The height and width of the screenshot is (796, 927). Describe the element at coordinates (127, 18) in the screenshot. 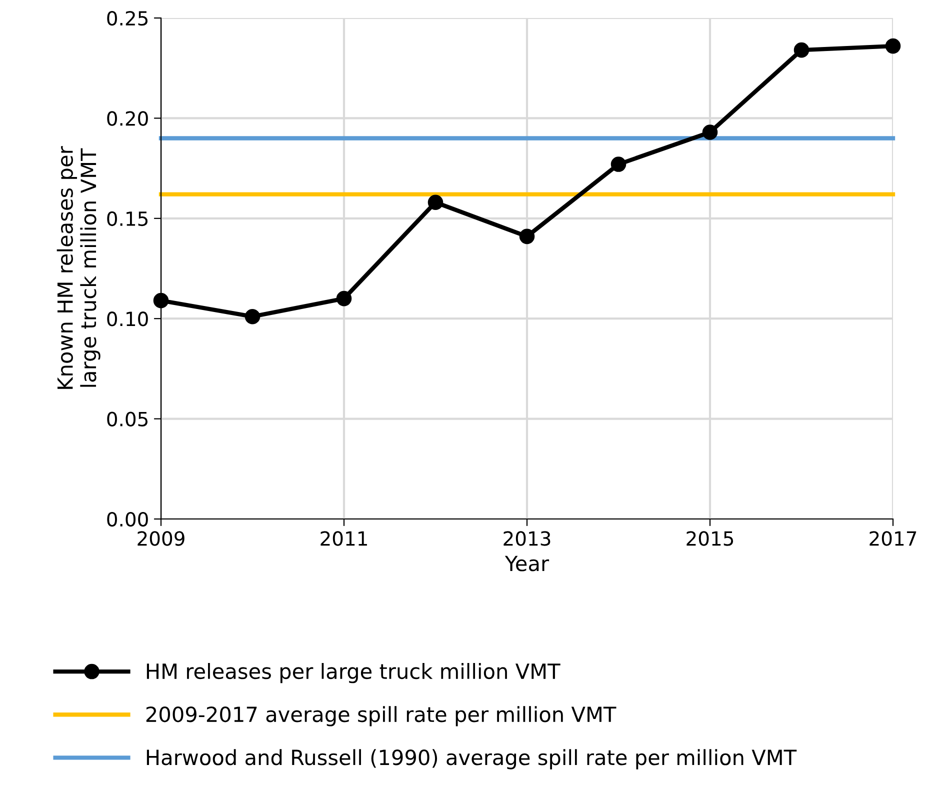

I see `y-tick-label: 0.25` at that location.